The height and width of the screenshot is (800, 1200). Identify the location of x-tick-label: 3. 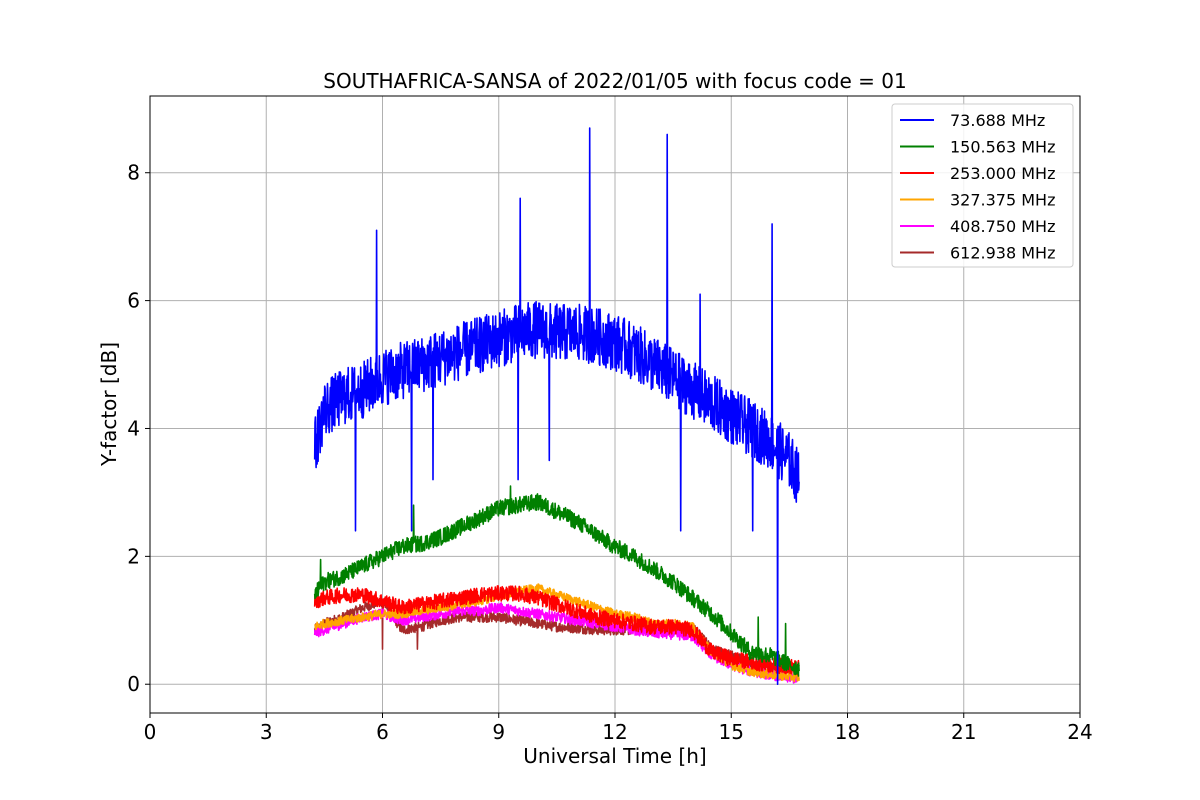
(266, 732).